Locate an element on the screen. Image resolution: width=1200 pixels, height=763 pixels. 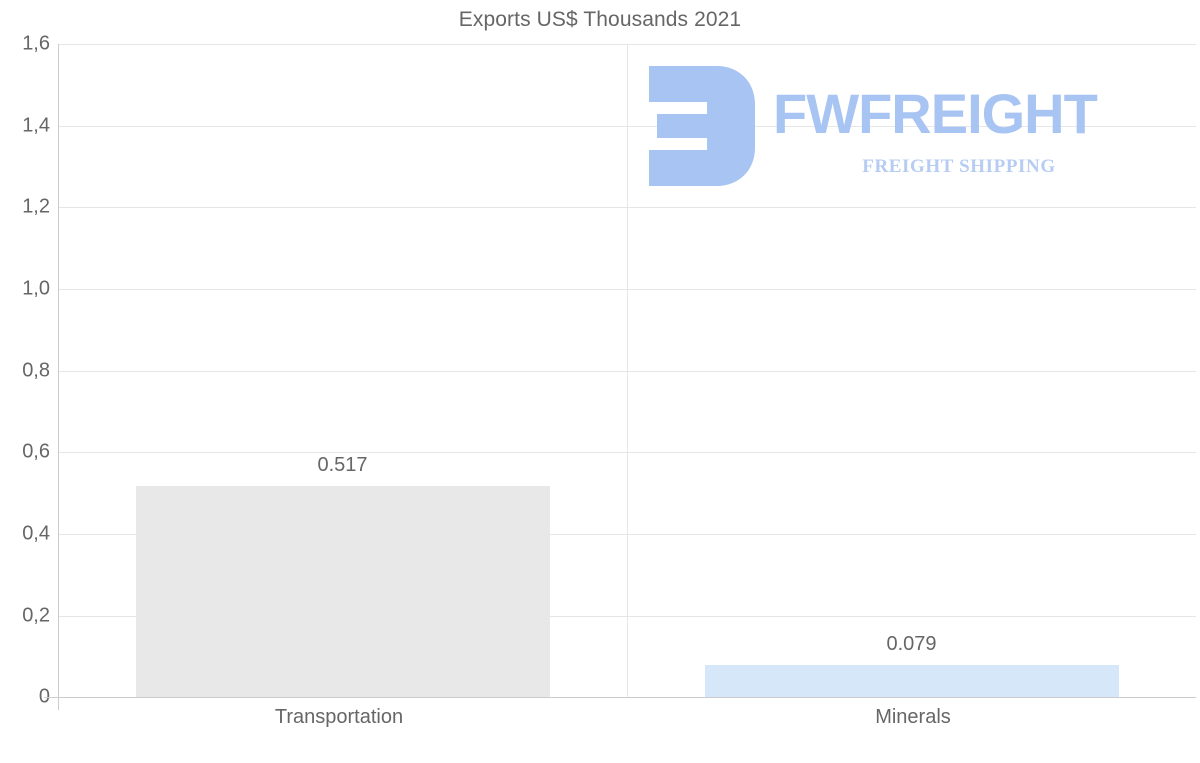
chart-title: Exports US$ Thousands 2021 is located at coordinates (600, 19).